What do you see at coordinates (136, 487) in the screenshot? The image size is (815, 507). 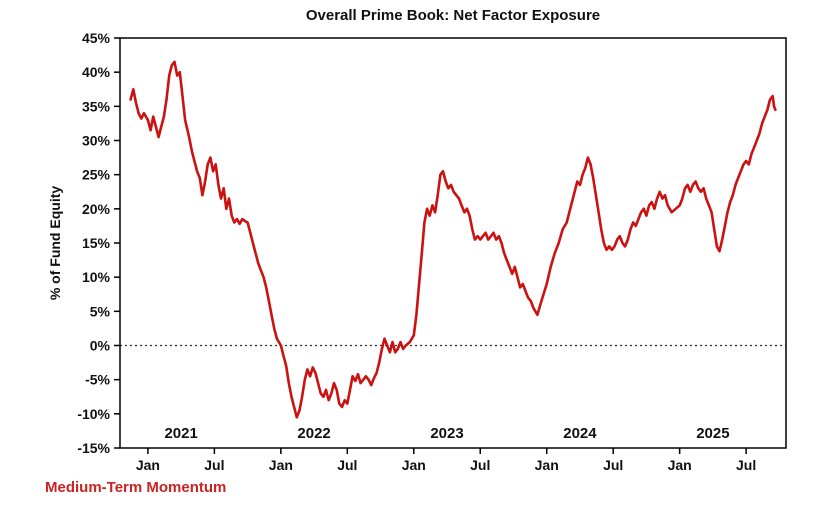 I see `legend-label: Medium-Term Momentum` at bounding box center [136, 487].